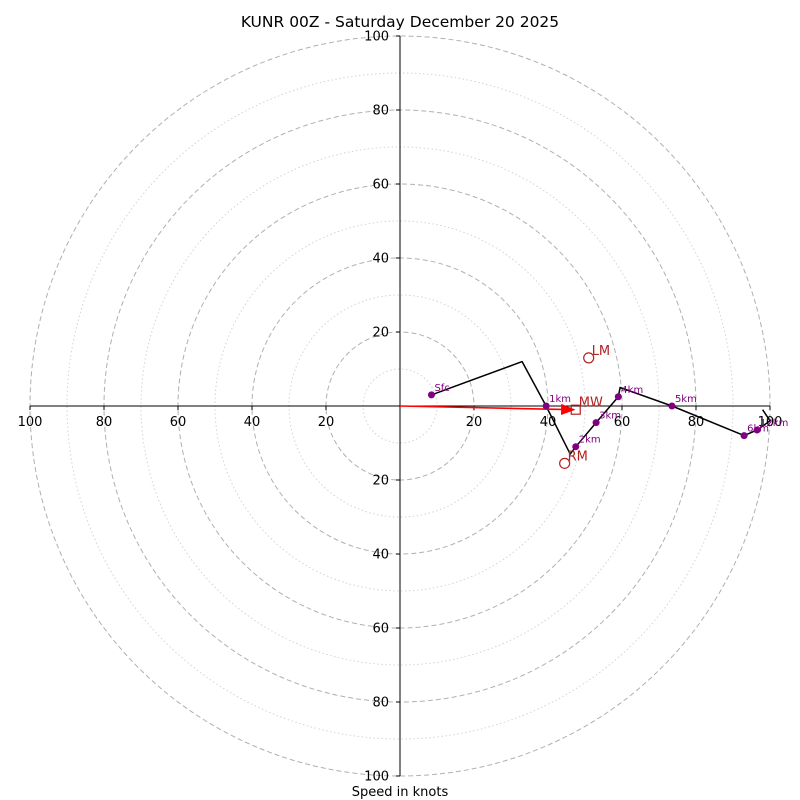  I want to click on level-marker-12km, so click(757, 430).